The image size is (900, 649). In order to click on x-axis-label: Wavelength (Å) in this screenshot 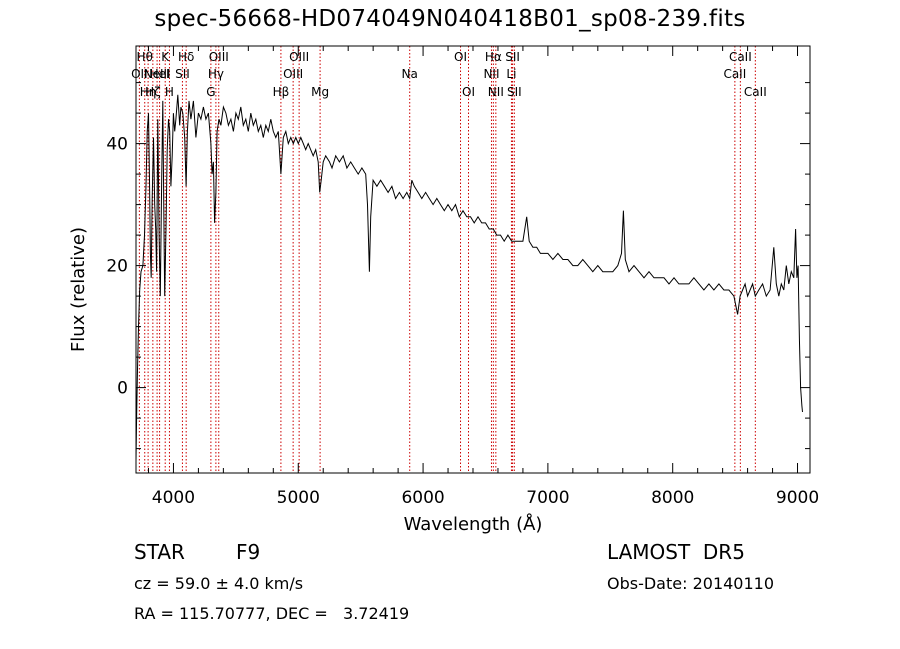, I will do `click(473, 524)`.